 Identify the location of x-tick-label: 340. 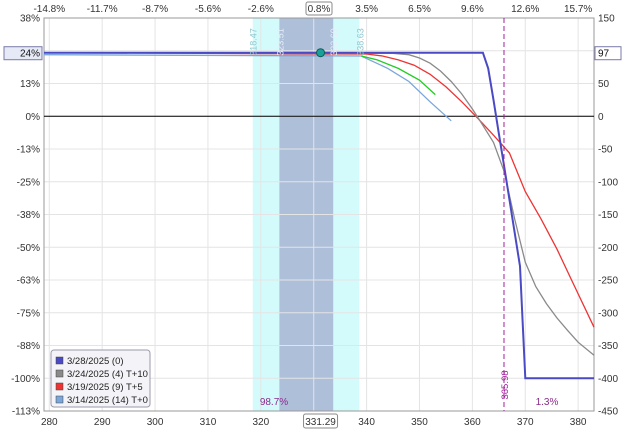
(366, 422).